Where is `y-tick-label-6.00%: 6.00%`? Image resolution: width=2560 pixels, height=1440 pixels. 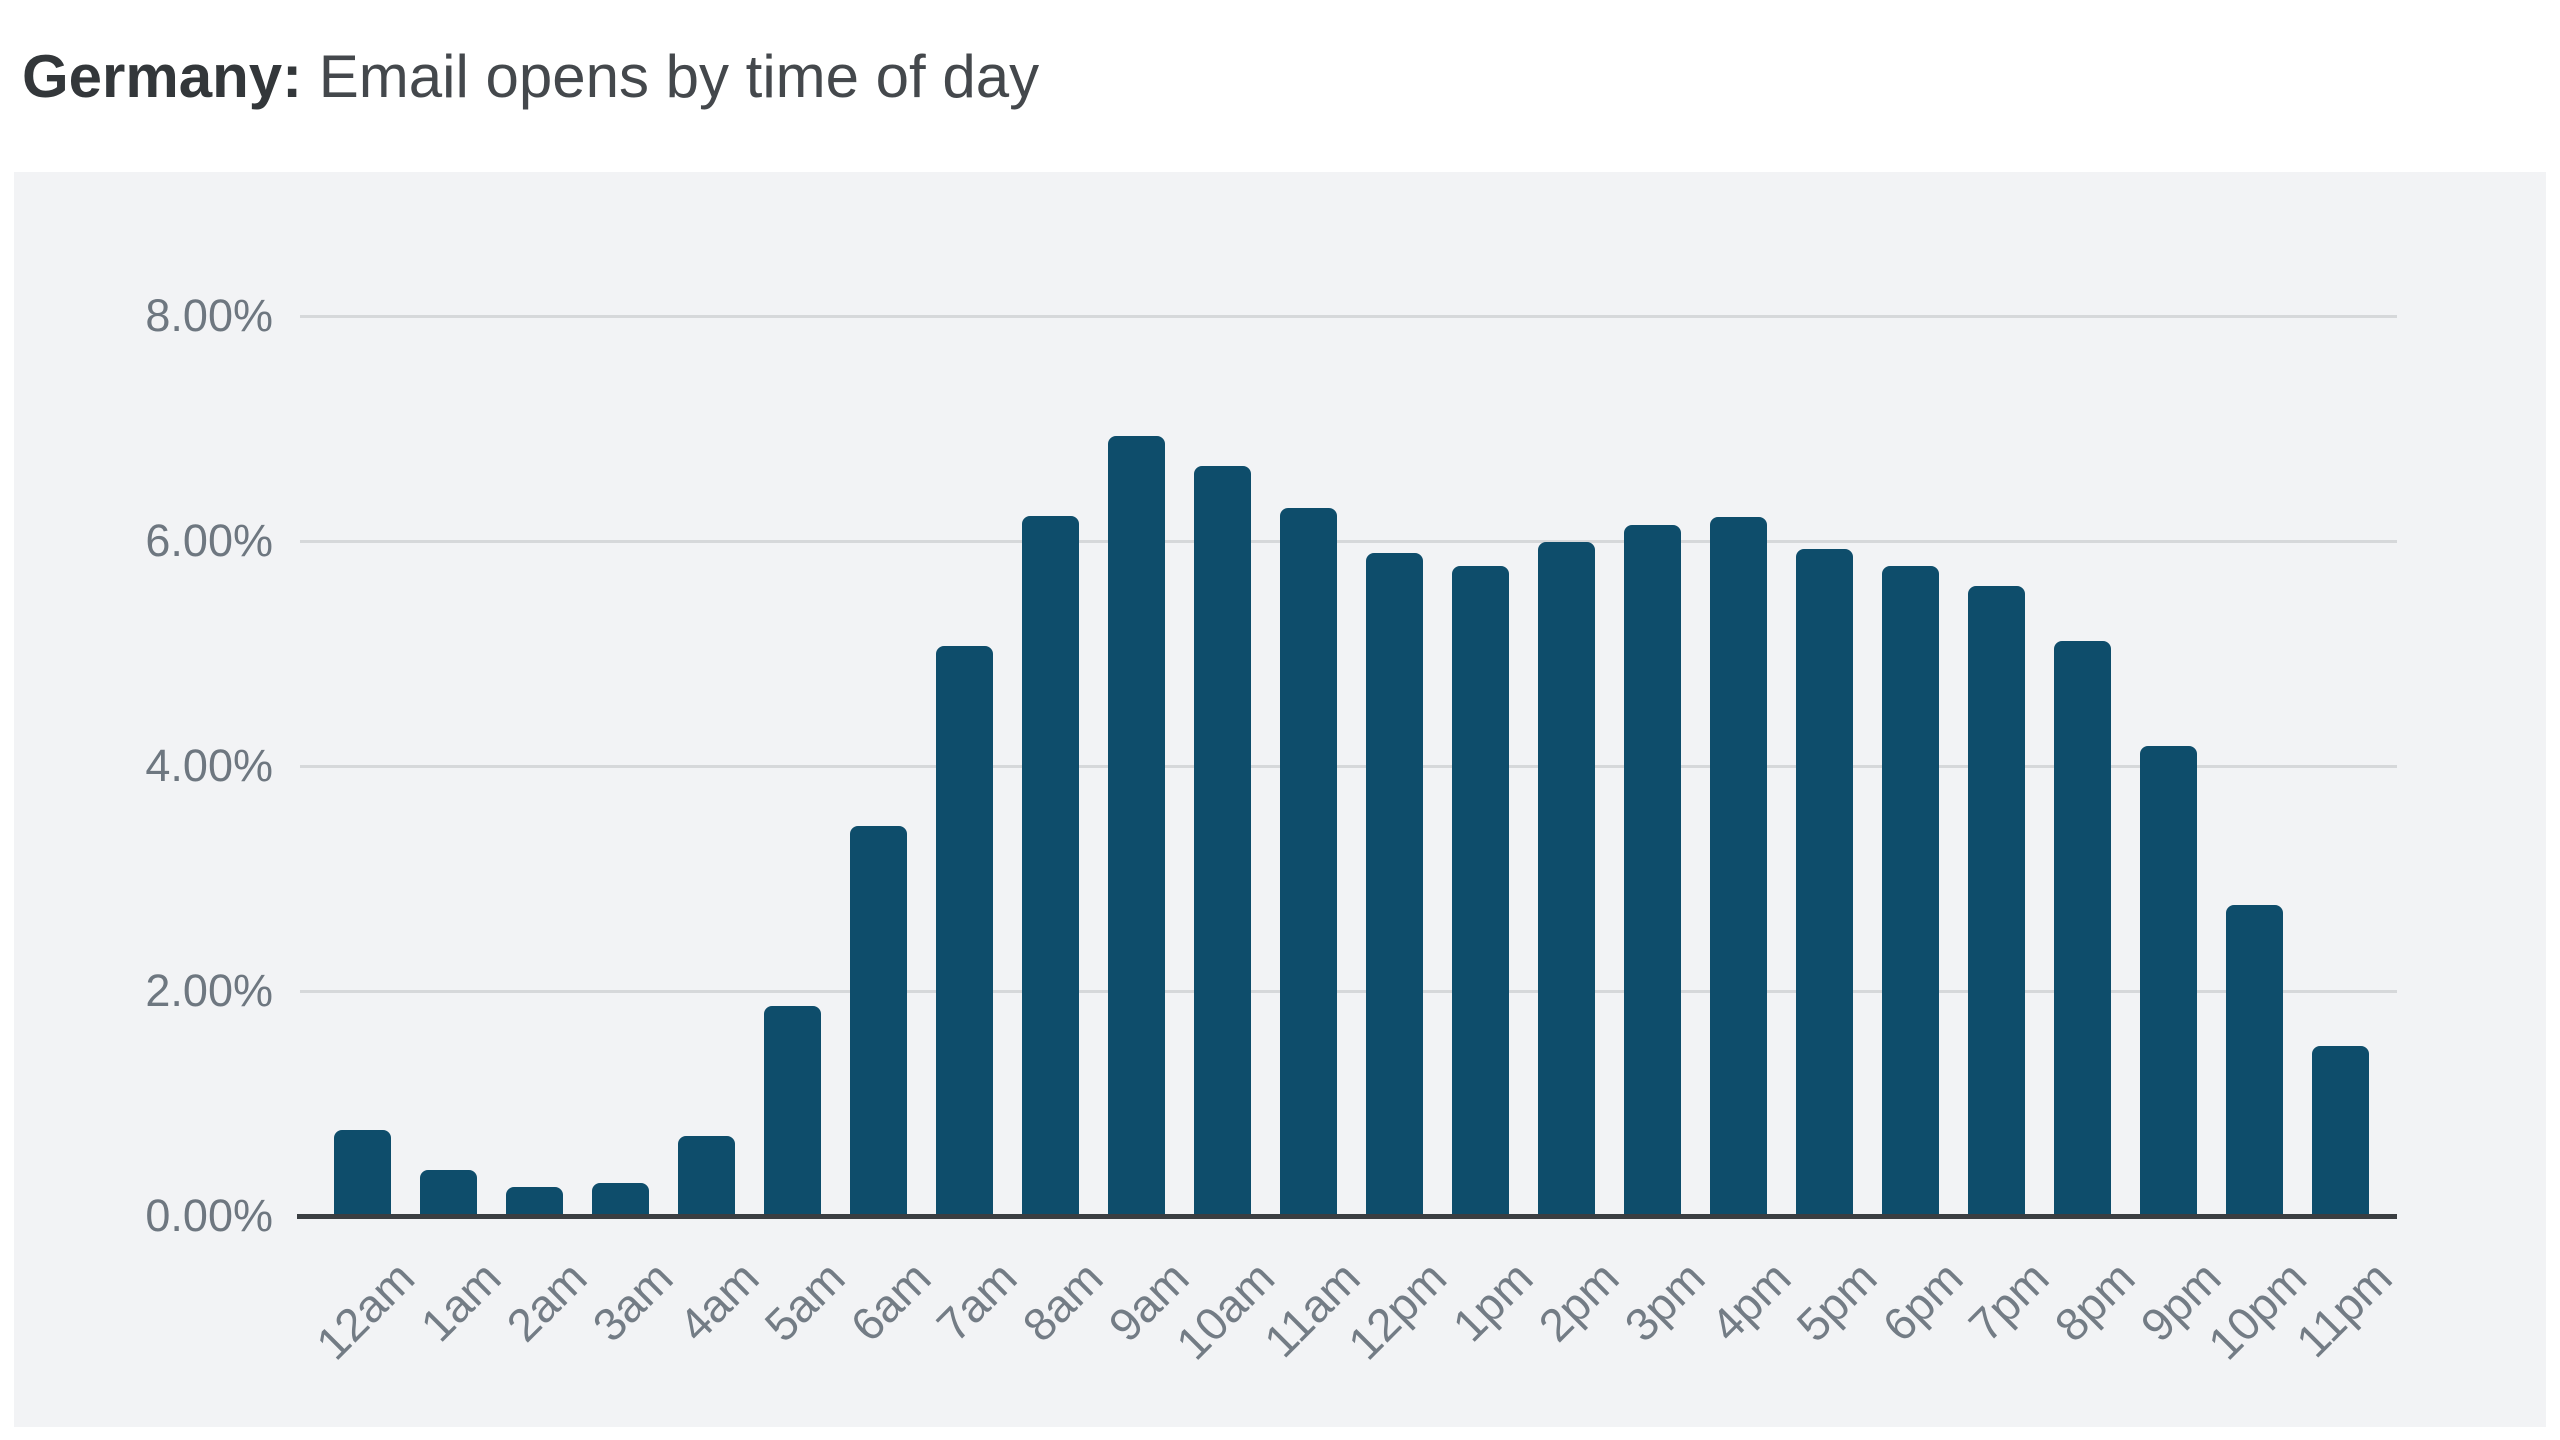
y-tick-label-6.00%: 6.00% is located at coordinates (209, 540).